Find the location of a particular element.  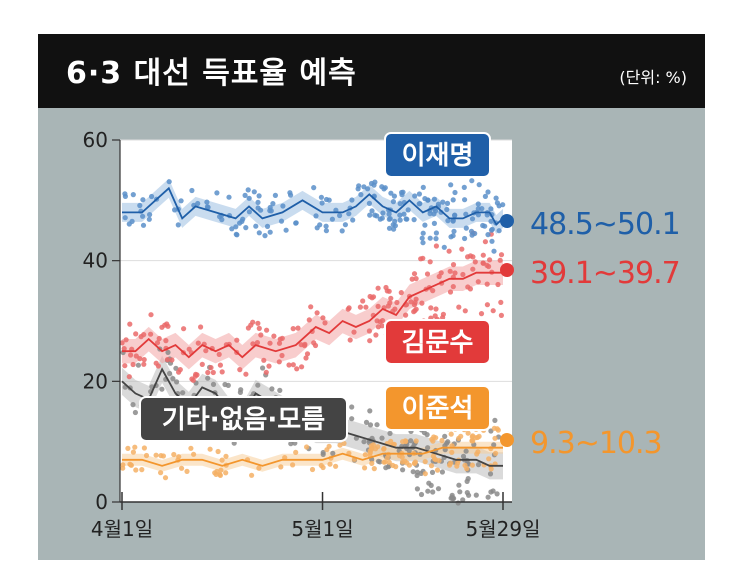

series-name-label: 김문수 is located at coordinates (438, 343).